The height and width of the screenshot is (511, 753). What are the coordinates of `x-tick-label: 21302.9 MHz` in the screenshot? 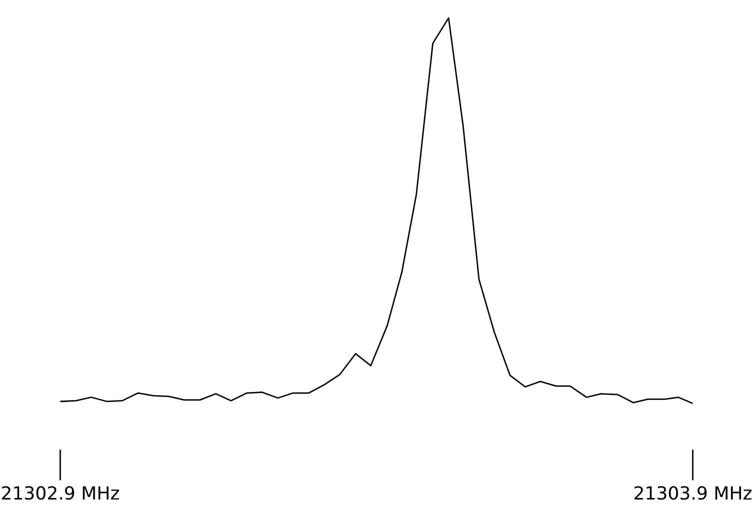 It's located at (60, 493).